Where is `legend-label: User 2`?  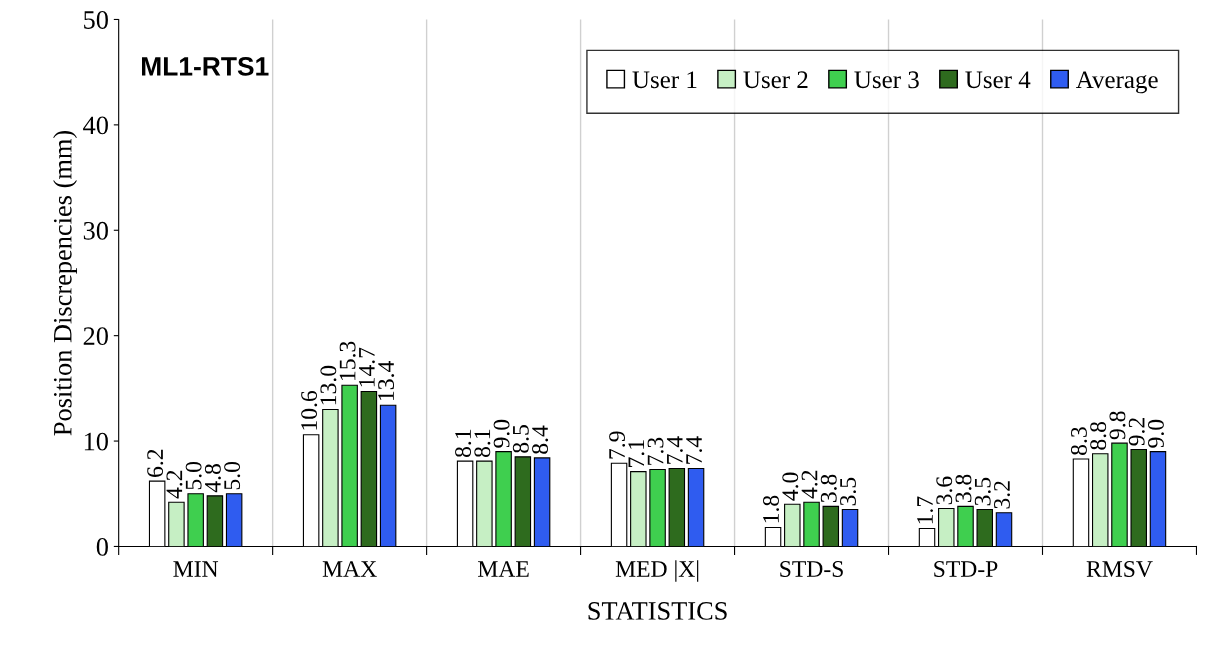
legend-label: User 2 is located at coordinates (775, 80).